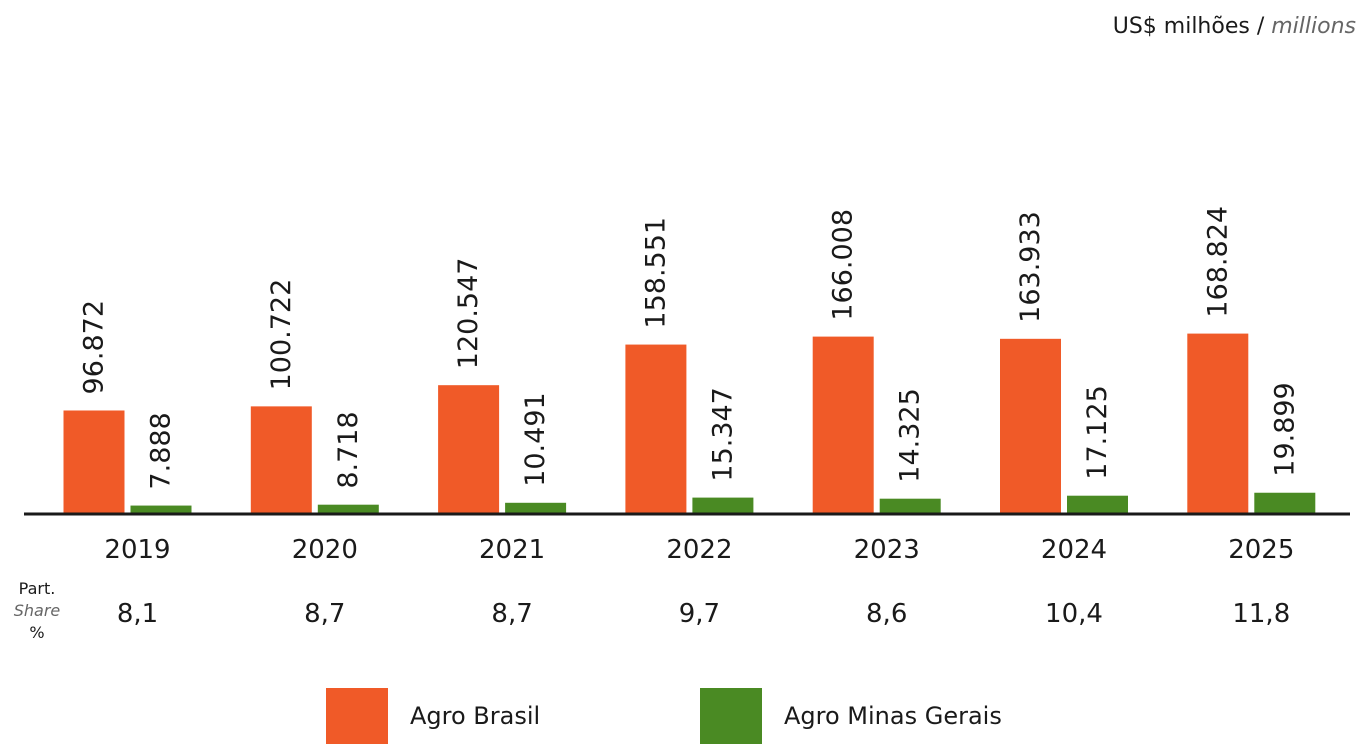  I want to click on data-label-agro-minas-gerais-2019: 7.888, so click(161, 450).